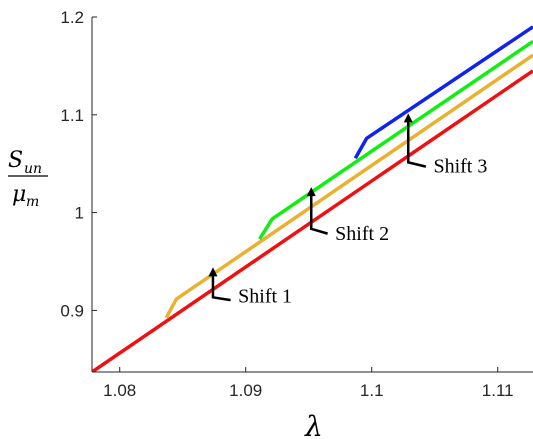 The image size is (533, 439). Describe the element at coordinates (417, 162) in the screenshot. I see `shift-3-leader-line` at that location.